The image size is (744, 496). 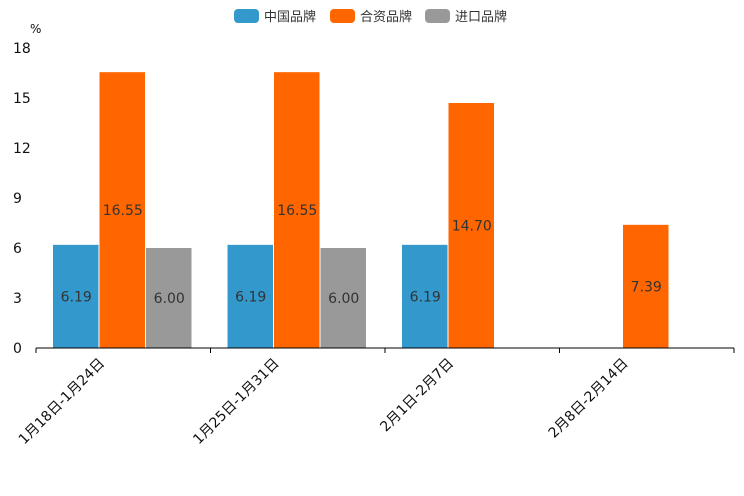 What do you see at coordinates (481, 17) in the screenshot?
I see `legend-label: 进口品牌` at bounding box center [481, 17].